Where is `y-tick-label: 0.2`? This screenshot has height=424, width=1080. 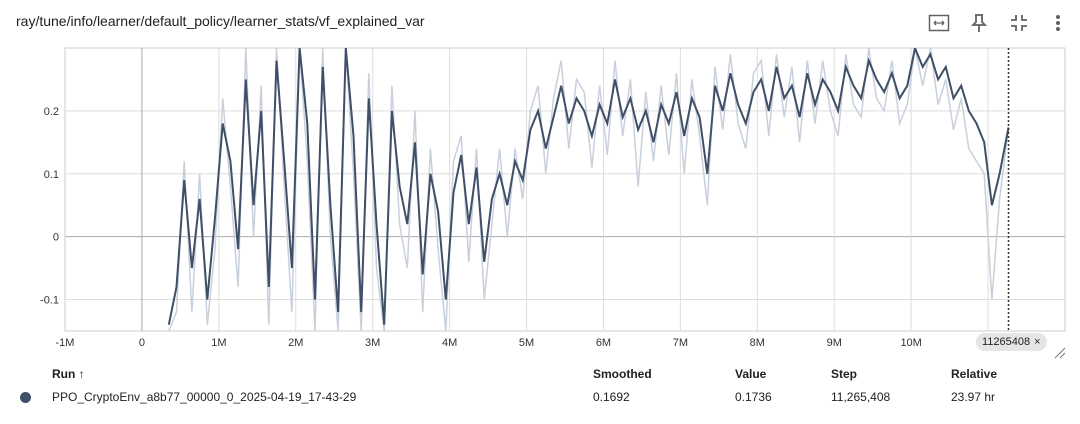 y-tick-label: 0.2 is located at coordinates (51, 112).